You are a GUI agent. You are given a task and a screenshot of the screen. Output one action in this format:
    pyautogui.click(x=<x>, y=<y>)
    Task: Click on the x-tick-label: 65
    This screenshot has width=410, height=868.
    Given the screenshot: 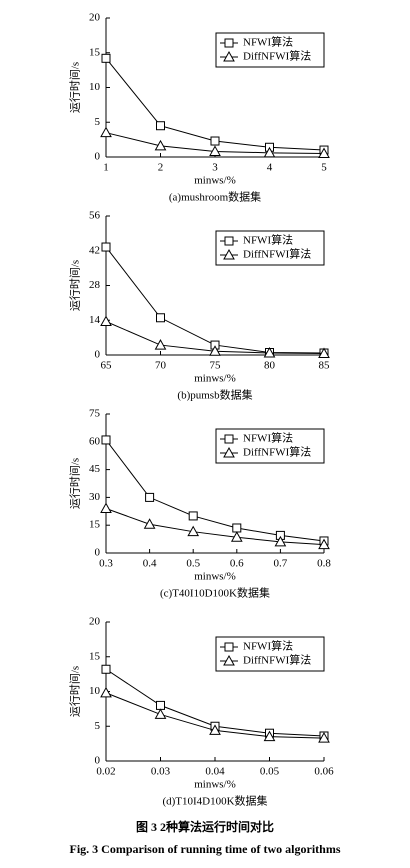 What is the action you would take?
    pyautogui.click(x=107, y=366)
    